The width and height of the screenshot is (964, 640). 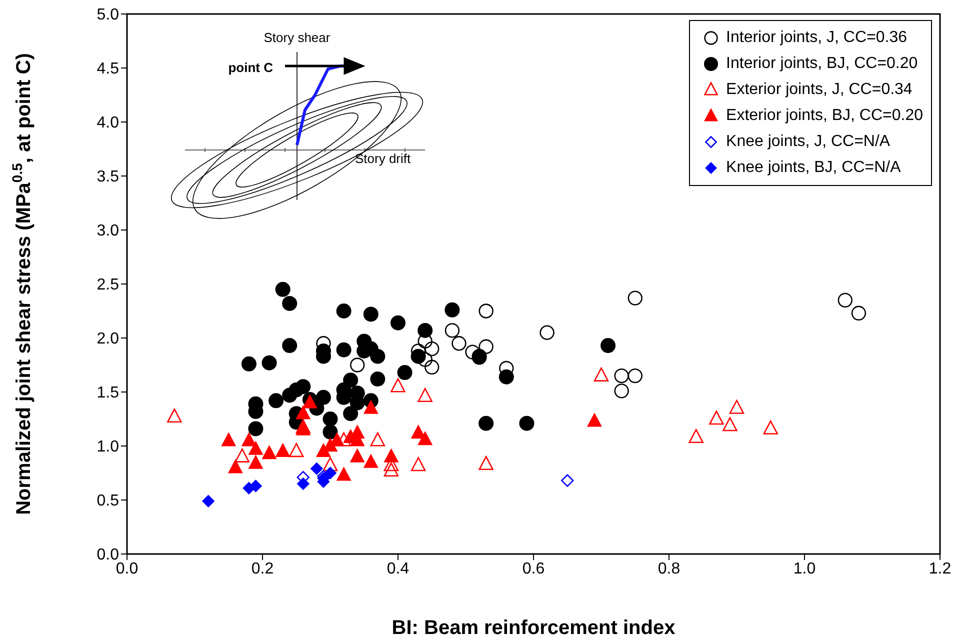 I want to click on x-tick-label: 0.8, so click(x=669, y=569).